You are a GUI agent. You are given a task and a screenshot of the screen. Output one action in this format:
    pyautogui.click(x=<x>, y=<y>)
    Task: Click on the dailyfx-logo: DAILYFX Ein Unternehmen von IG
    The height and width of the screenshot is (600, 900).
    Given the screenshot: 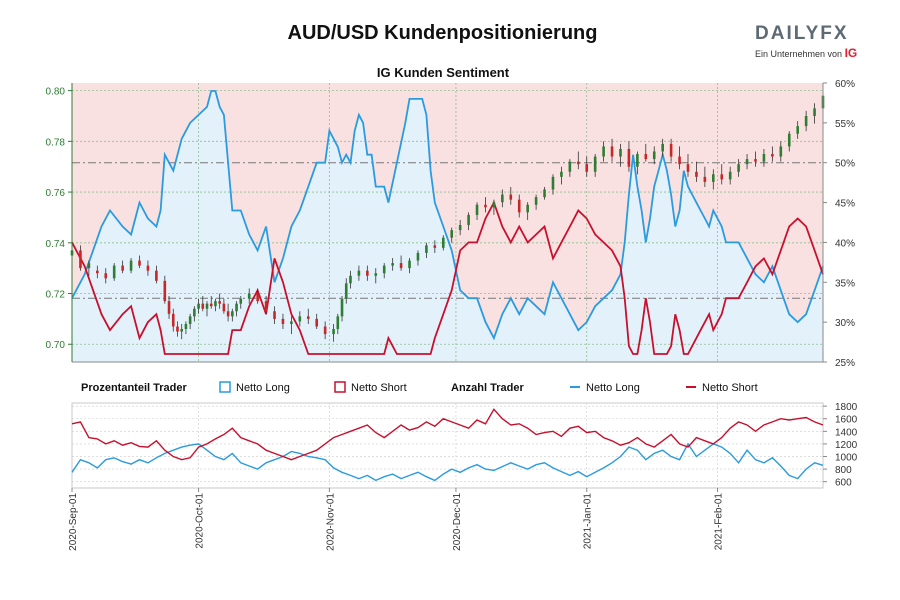 What is the action you would take?
    pyautogui.click(x=812, y=42)
    